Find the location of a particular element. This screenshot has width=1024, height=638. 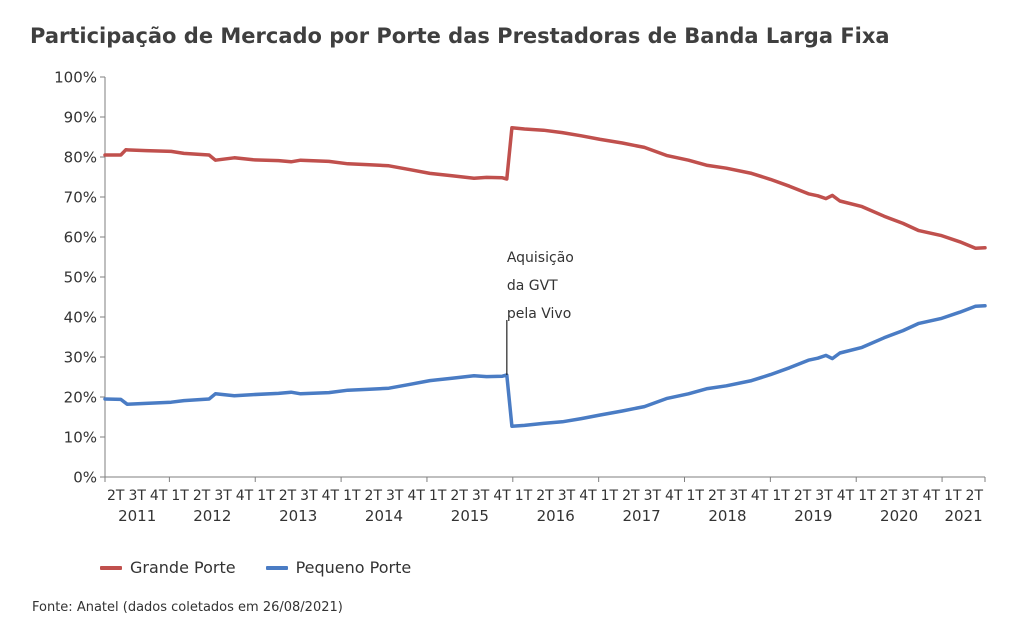

x-tick-label-year: 2021 is located at coordinates (963, 516).